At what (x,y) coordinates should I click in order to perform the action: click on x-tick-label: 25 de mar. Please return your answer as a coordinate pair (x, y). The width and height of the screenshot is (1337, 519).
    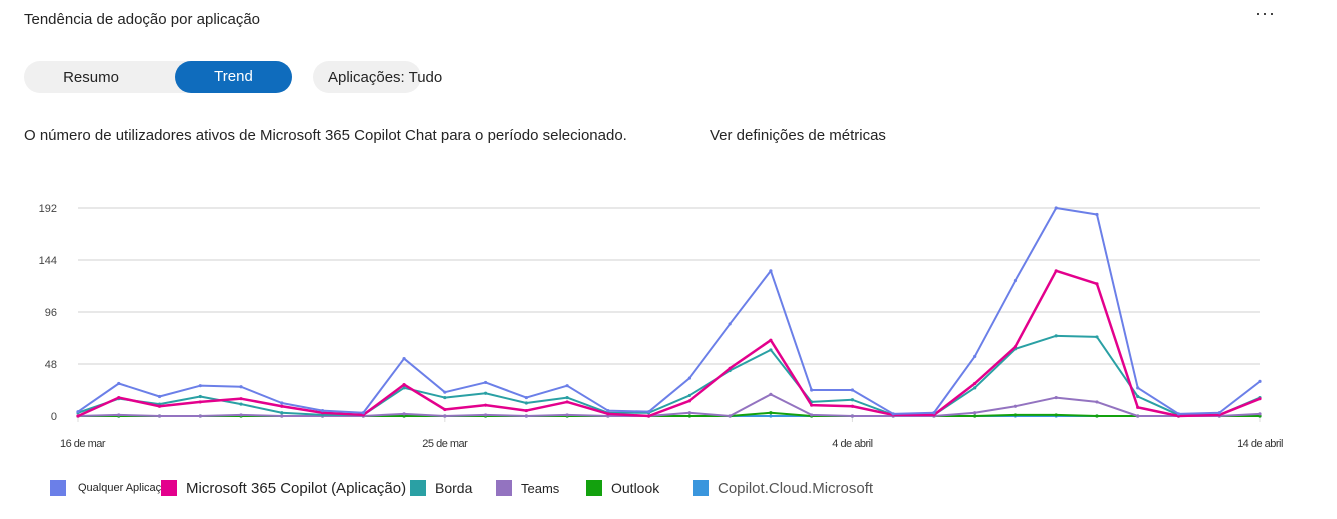
    Looking at the image, I should click on (445, 444).